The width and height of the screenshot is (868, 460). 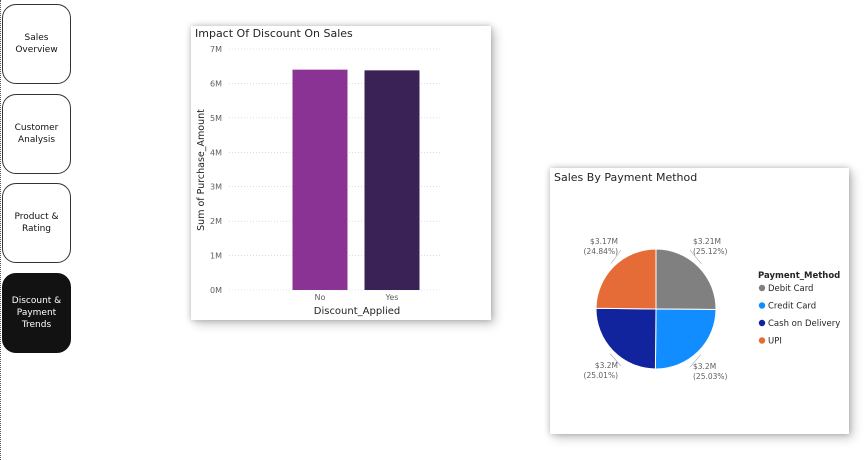 What do you see at coordinates (804, 324) in the screenshot?
I see `legend-item-cash-on-delivery: Cash on Delivery` at bounding box center [804, 324].